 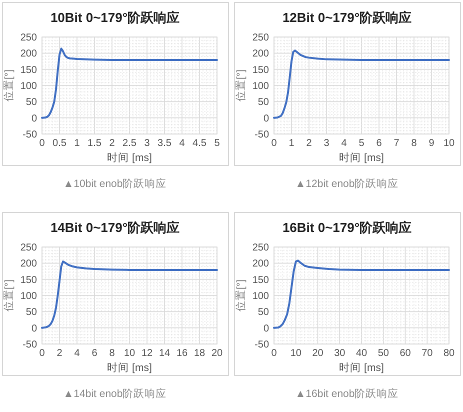 What do you see at coordinates (362, 353) in the screenshot?
I see `x-tick-label: 40` at bounding box center [362, 353].